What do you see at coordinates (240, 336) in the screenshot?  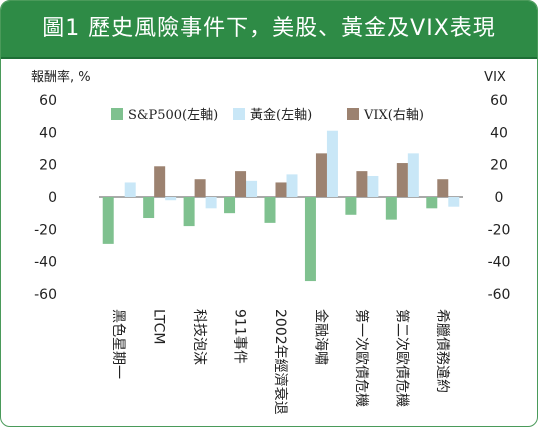 I see `category-label: 911事件` at bounding box center [240, 336].